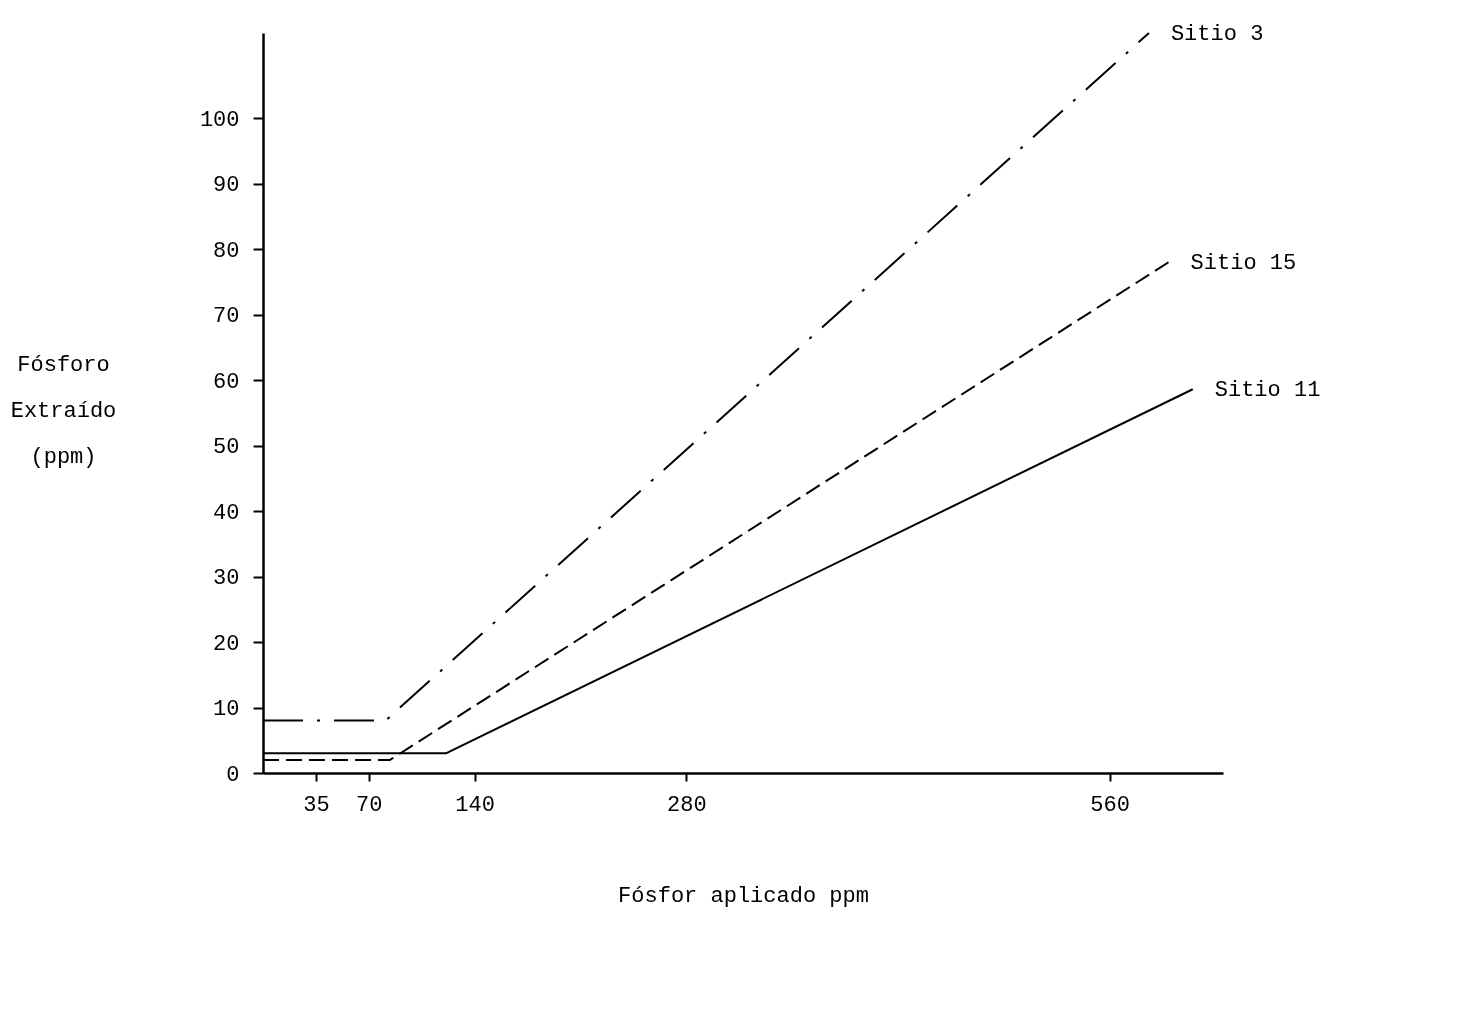 This screenshot has width=1473, height=1009. I want to click on y-tick-label: 60, so click(226, 382).